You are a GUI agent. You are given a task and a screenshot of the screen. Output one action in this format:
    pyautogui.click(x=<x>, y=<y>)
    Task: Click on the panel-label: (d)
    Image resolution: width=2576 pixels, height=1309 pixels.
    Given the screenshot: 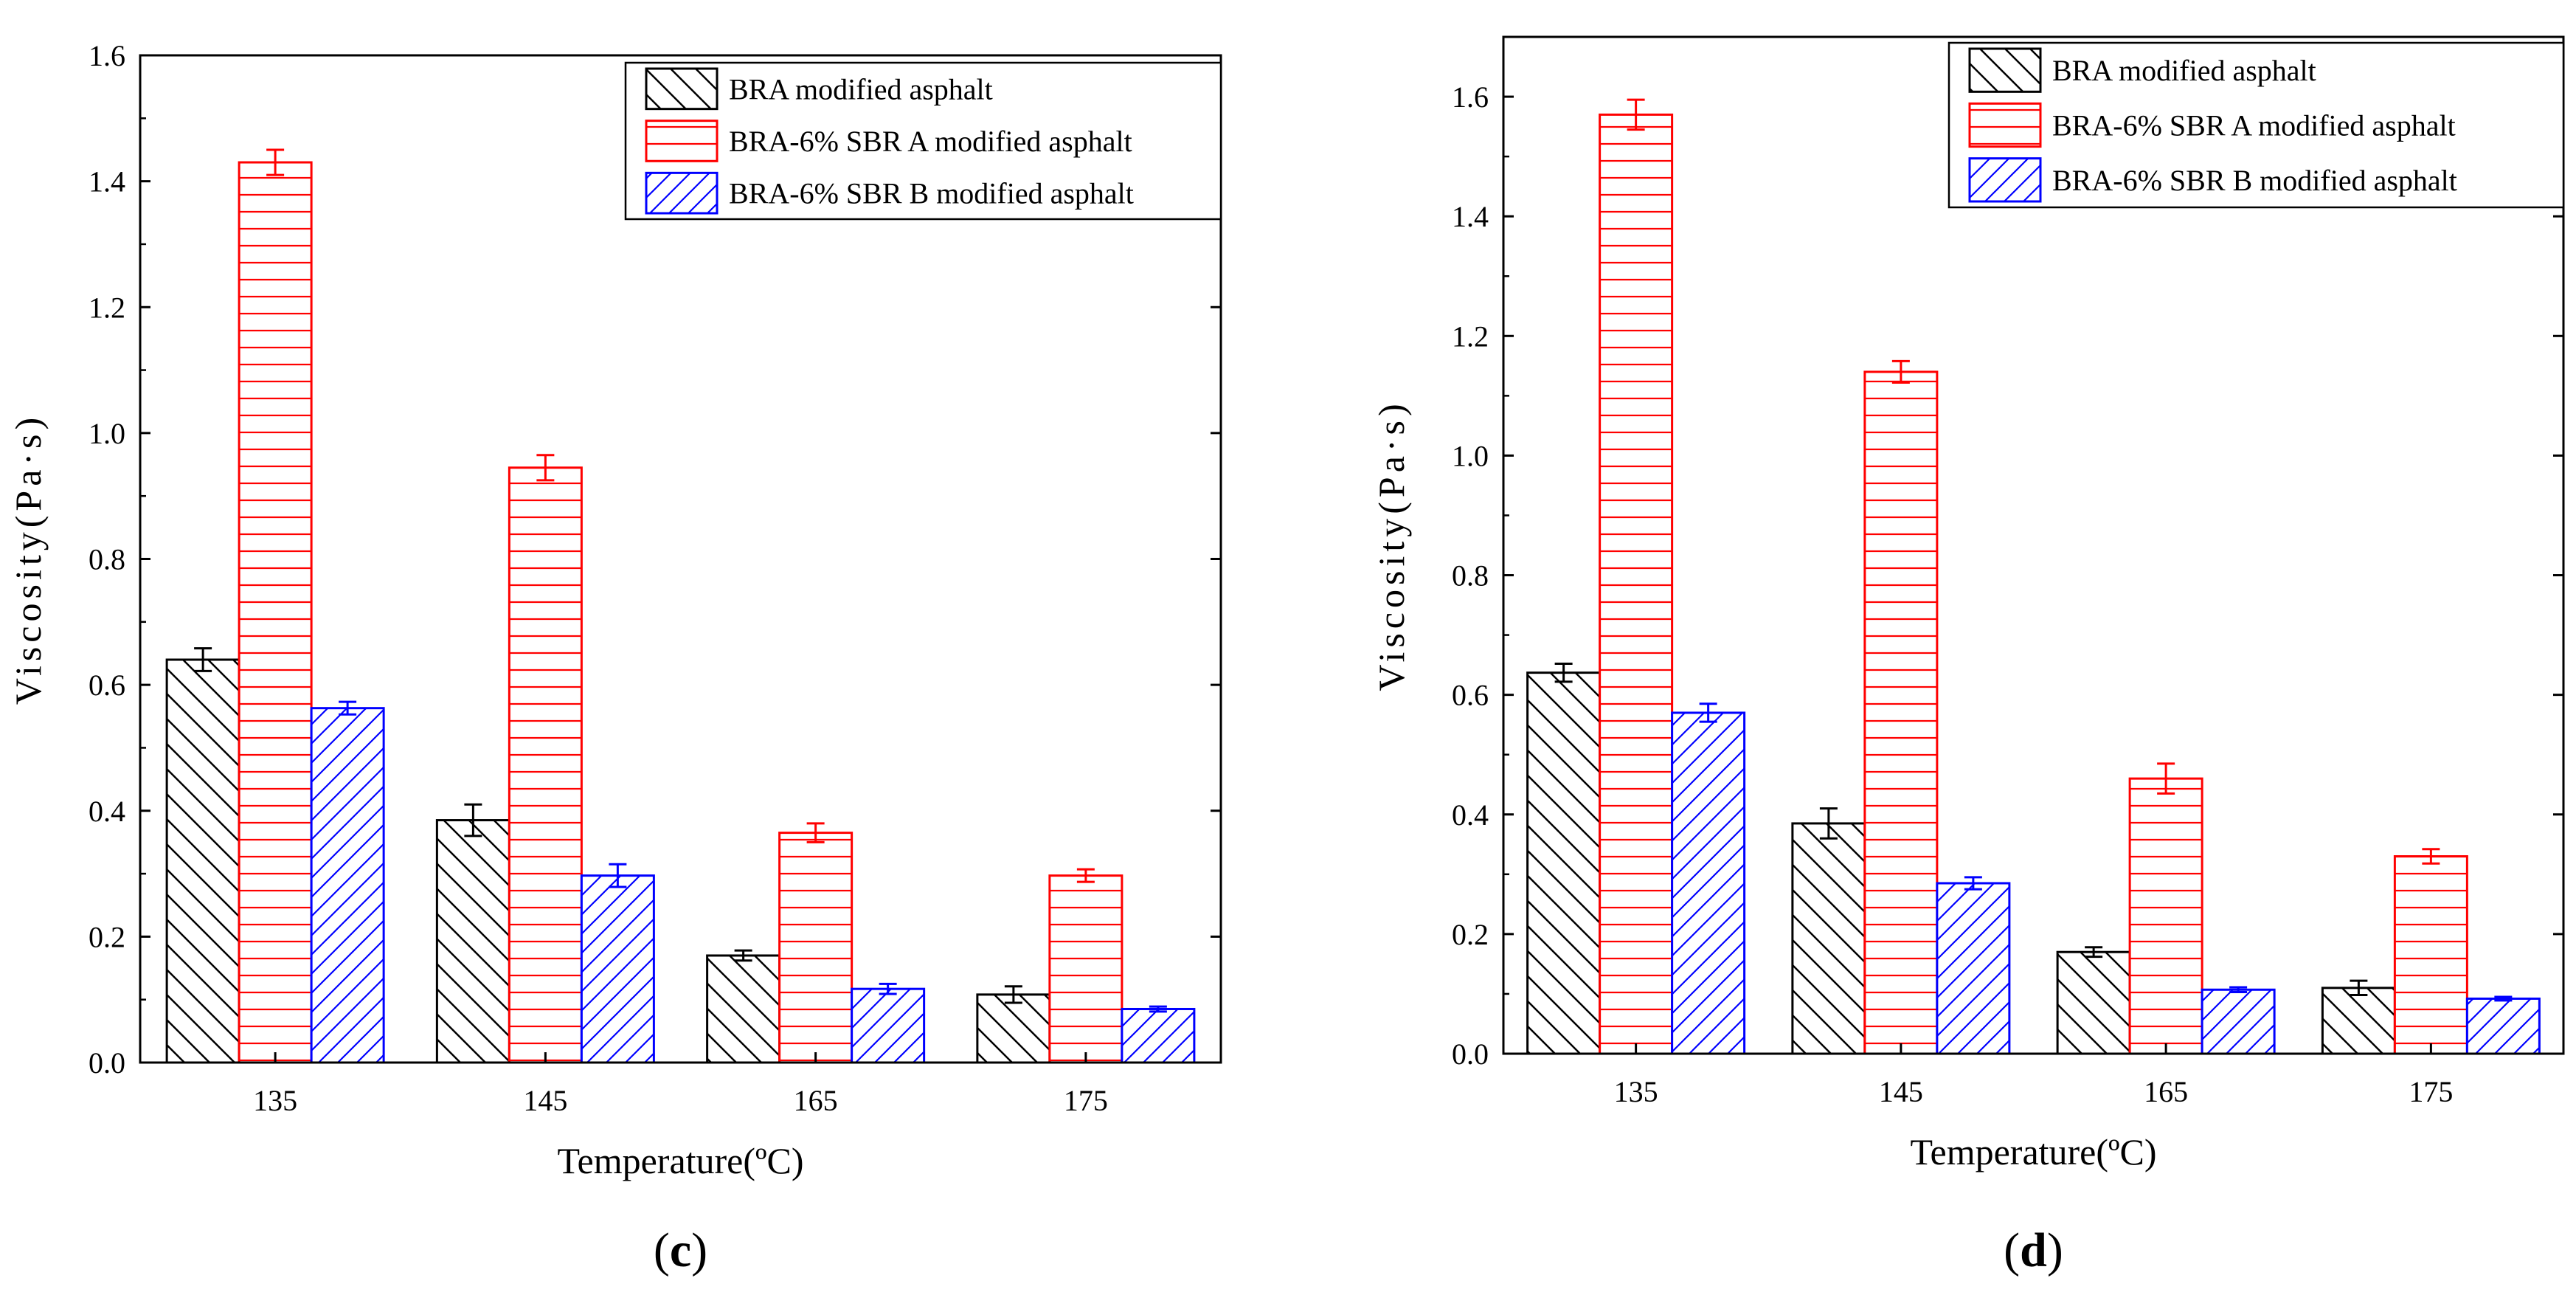 What is the action you would take?
    pyautogui.click(x=2034, y=1250)
    